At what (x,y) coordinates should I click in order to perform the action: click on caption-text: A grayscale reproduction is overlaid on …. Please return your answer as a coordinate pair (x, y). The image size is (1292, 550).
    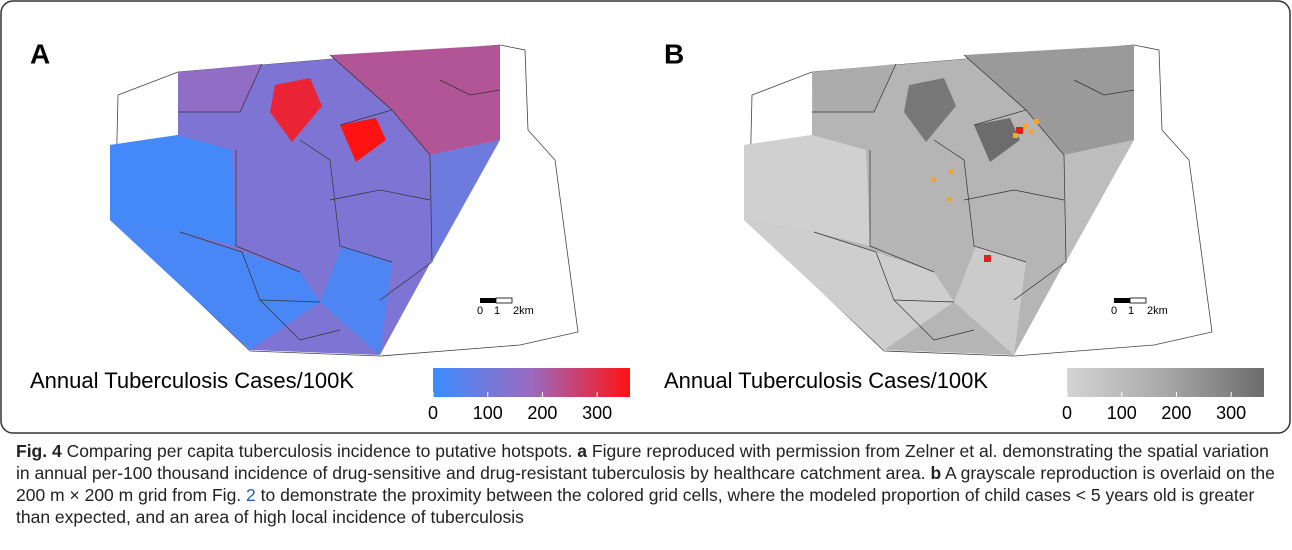
    Looking at the image, I should click on (645, 484).